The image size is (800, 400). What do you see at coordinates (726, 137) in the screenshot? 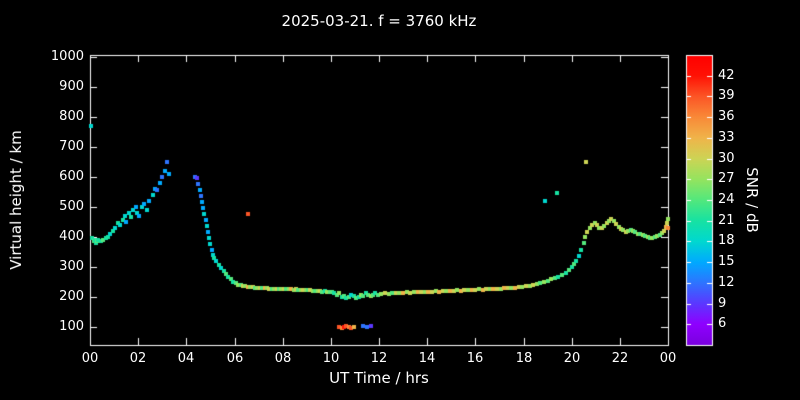
I see `colorbar-tick-label: 33` at bounding box center [726, 137].